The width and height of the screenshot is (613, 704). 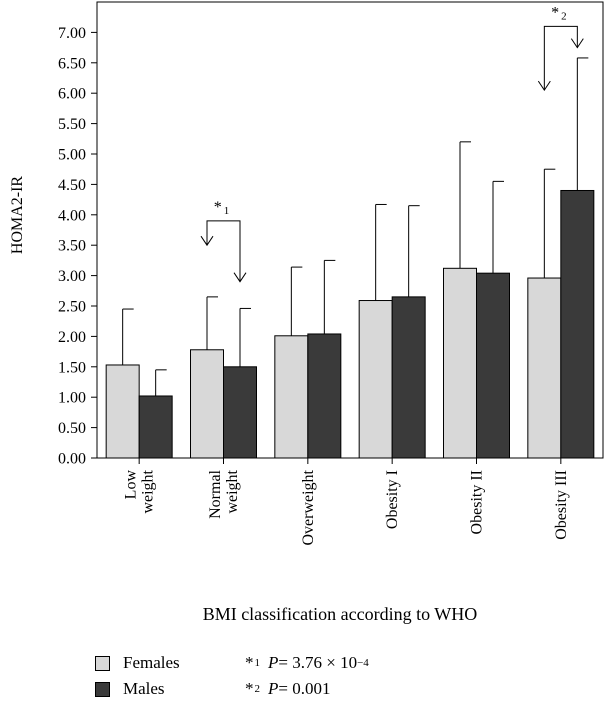 What do you see at coordinates (102, 663) in the screenshot?
I see `legend-swatch-females` at bounding box center [102, 663].